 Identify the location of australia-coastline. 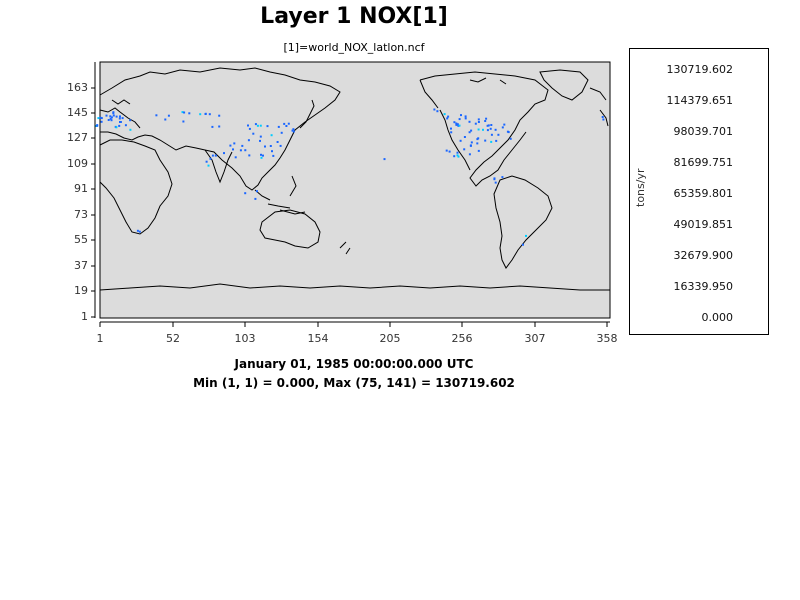
(290, 229).